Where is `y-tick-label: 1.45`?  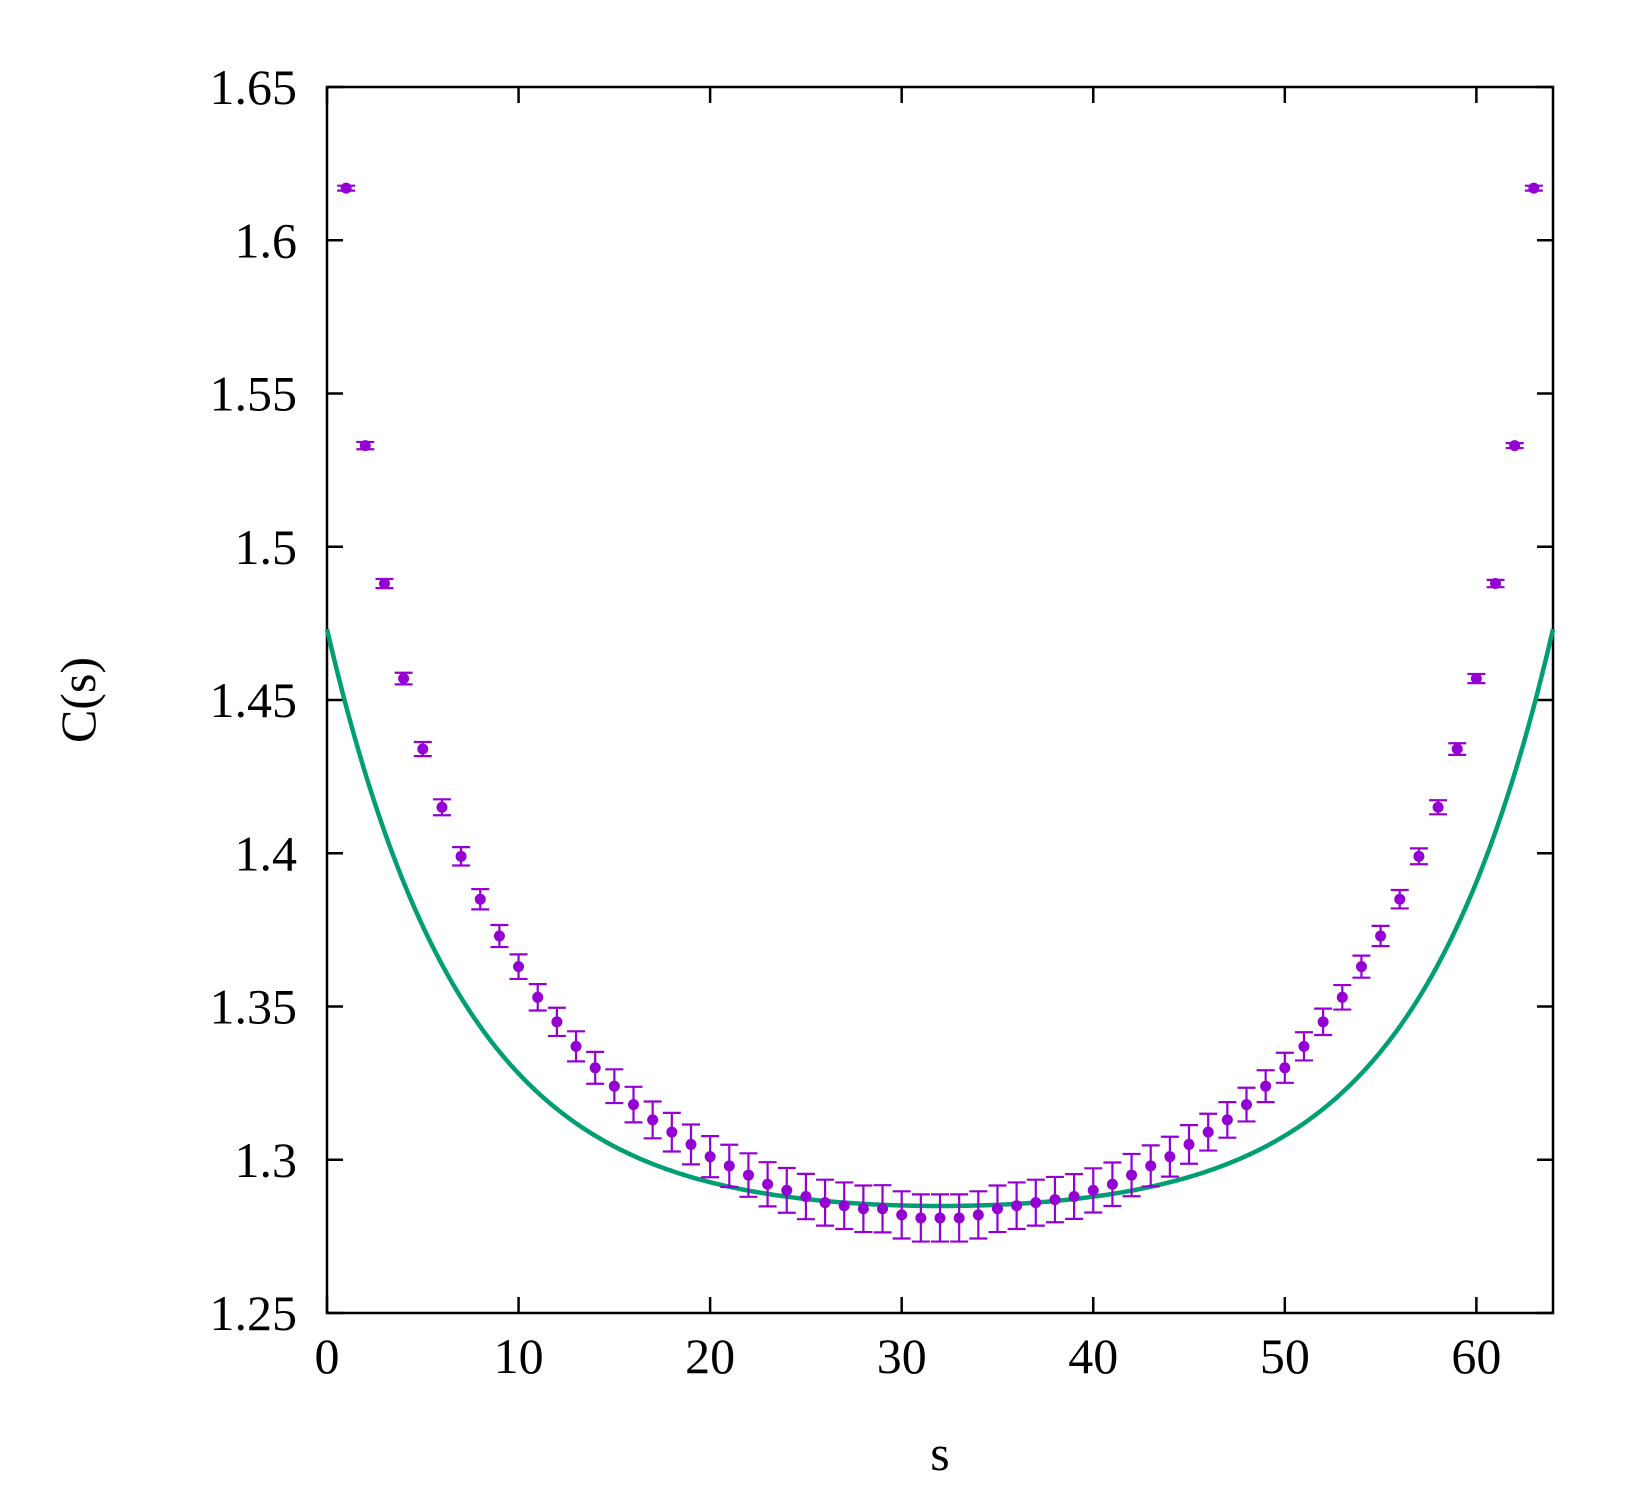
y-tick-label: 1.45 is located at coordinates (254, 700).